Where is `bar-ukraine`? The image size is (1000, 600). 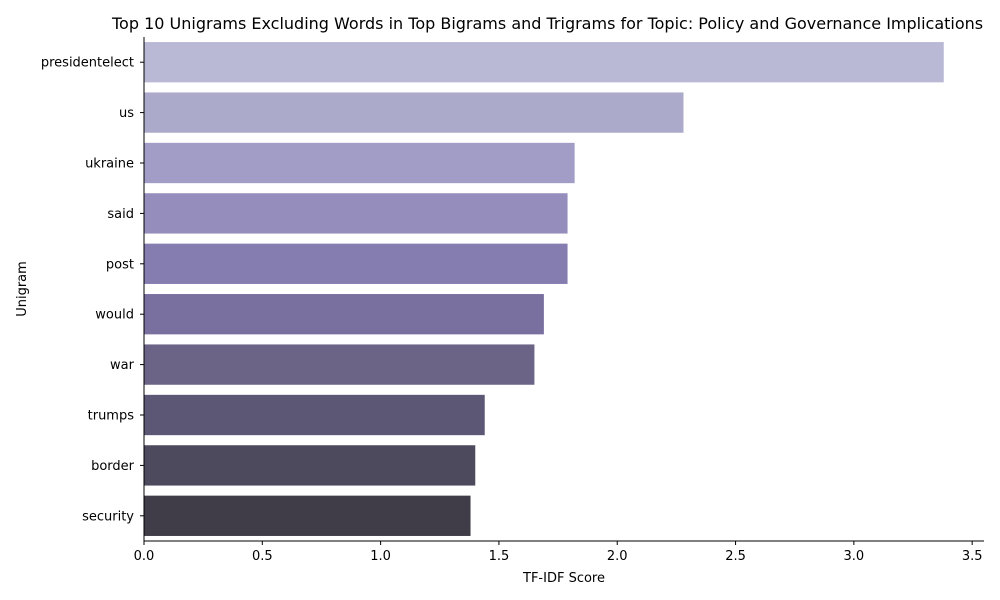
bar-ukraine is located at coordinates (359, 163).